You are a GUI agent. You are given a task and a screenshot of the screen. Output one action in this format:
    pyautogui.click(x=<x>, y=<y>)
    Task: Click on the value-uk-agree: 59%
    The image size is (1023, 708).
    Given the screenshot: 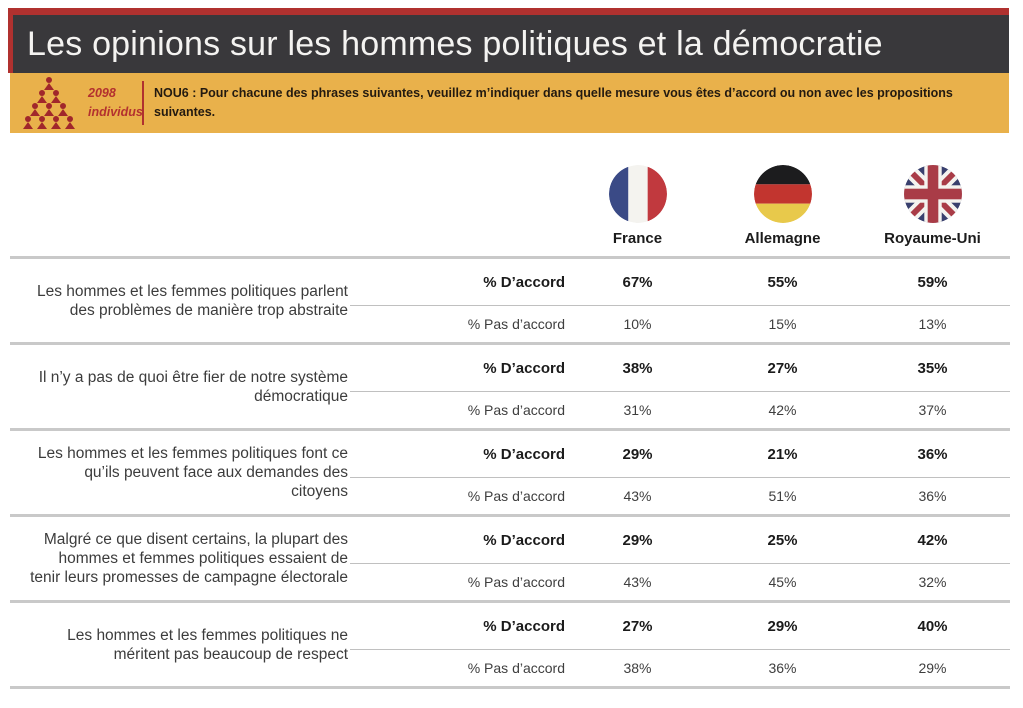 What is the action you would take?
    pyautogui.click(x=932, y=282)
    